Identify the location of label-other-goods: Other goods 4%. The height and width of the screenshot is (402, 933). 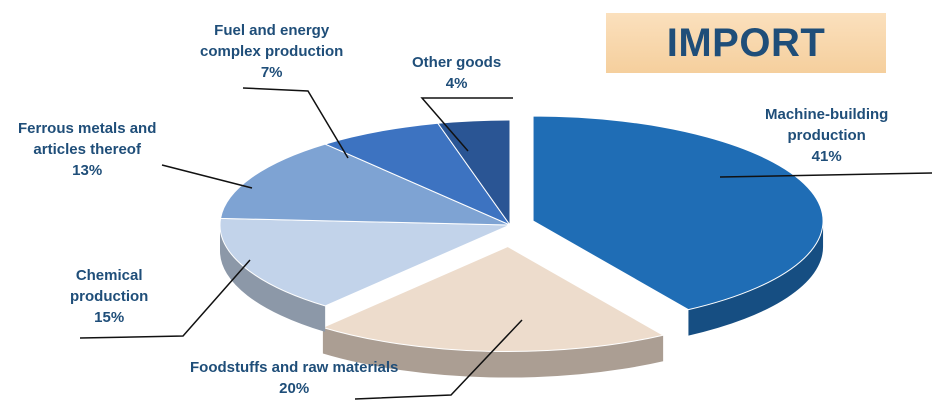
(456, 73).